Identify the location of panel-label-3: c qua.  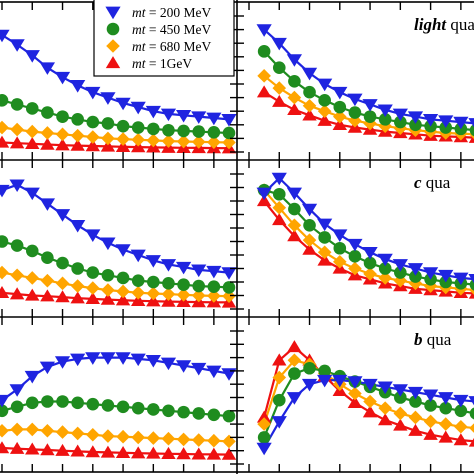
(432, 182).